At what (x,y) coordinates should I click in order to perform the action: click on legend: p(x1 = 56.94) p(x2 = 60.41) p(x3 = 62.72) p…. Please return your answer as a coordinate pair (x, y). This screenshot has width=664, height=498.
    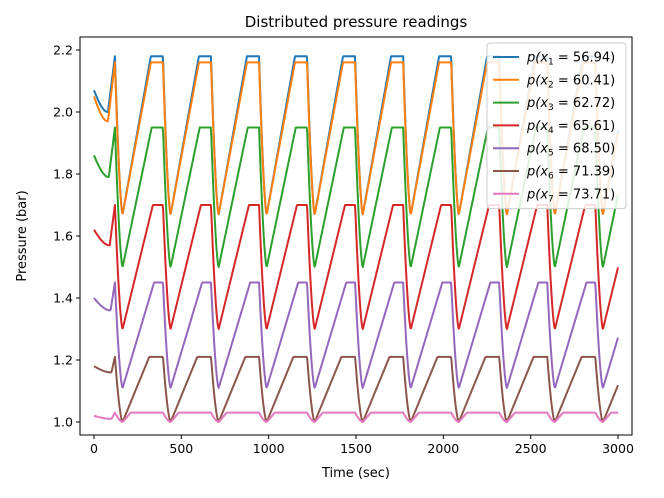
    Looking at the image, I should click on (556, 126).